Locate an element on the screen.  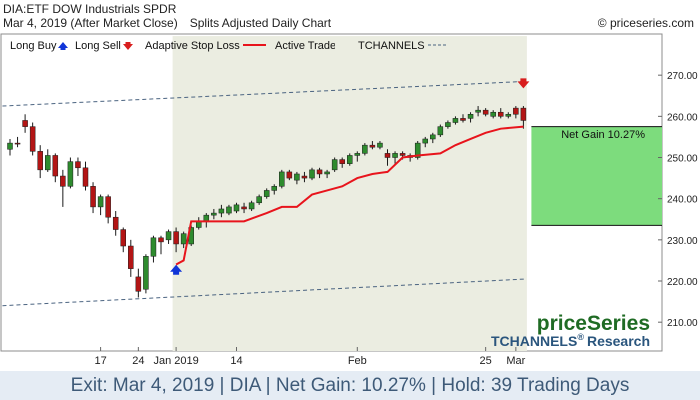
legend-adaptive-stop: Adaptive Stop Loss is located at coordinates (192, 46).